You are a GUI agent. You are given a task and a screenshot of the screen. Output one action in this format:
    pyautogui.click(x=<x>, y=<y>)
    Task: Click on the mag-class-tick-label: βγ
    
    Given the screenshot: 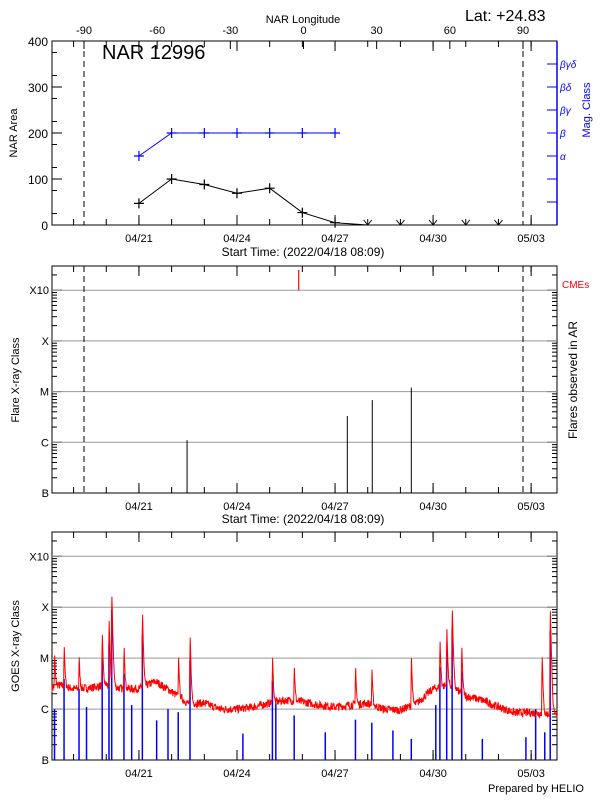 What is the action you would take?
    pyautogui.click(x=565, y=111)
    